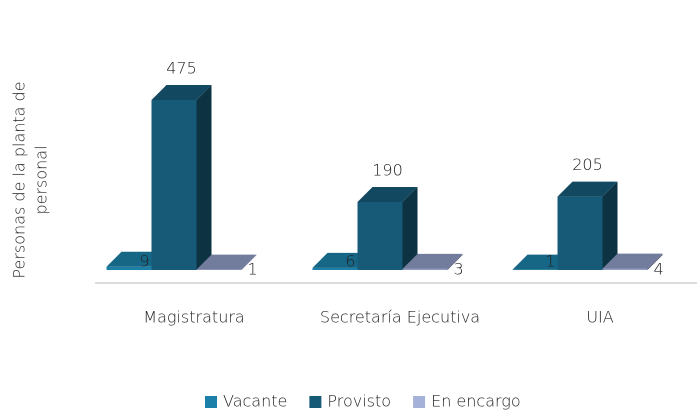 The image size is (697, 416). I want to click on x-tick-label: Magistratura, so click(193, 317).